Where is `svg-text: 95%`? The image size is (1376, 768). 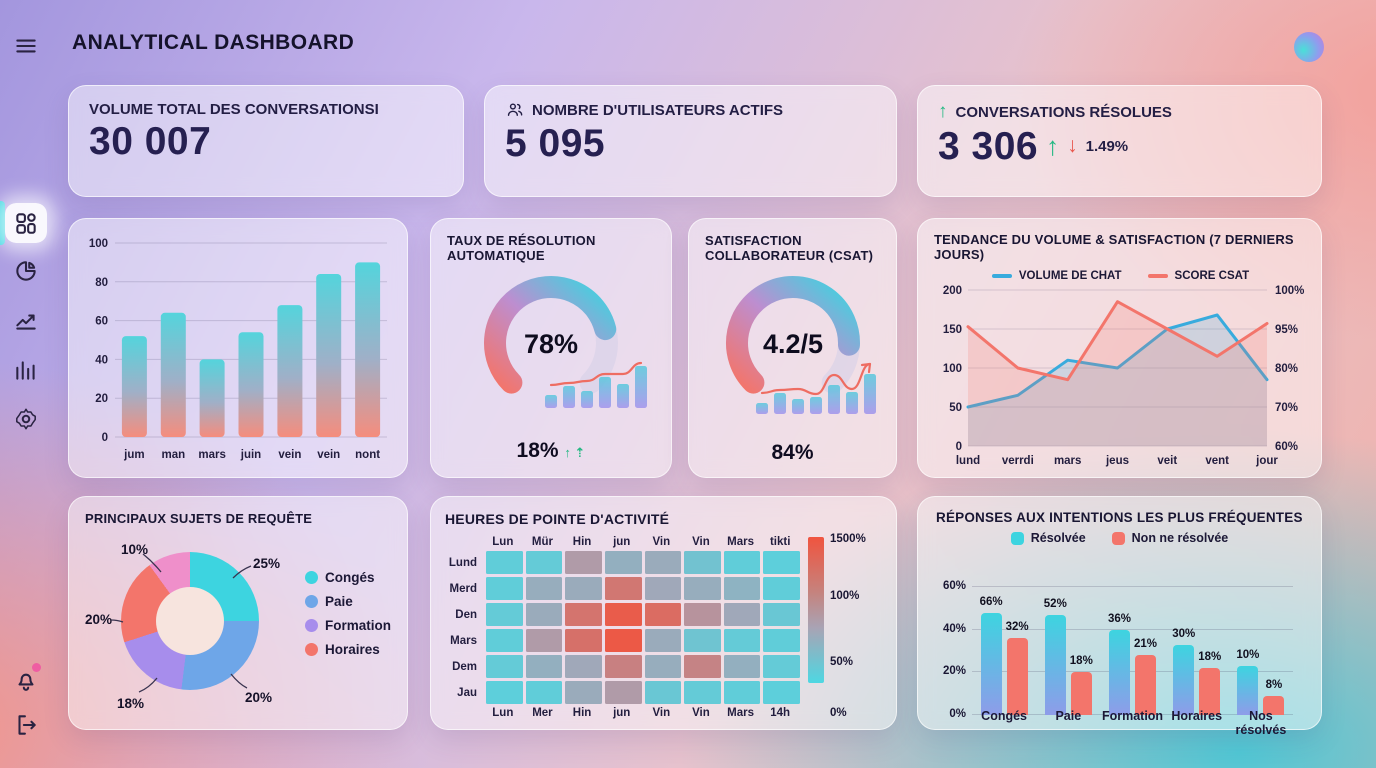
svg-text: 95% is located at coordinates (1286, 330).